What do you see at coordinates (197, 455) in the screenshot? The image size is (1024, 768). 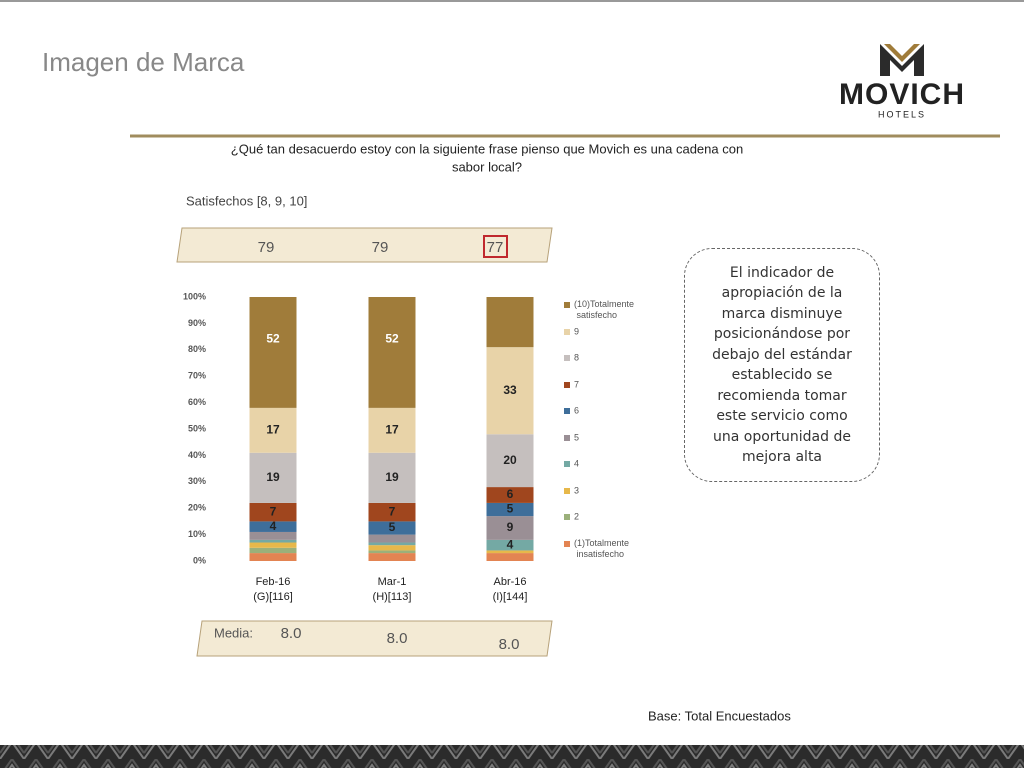 I see `y-tick-label: 40%` at bounding box center [197, 455].